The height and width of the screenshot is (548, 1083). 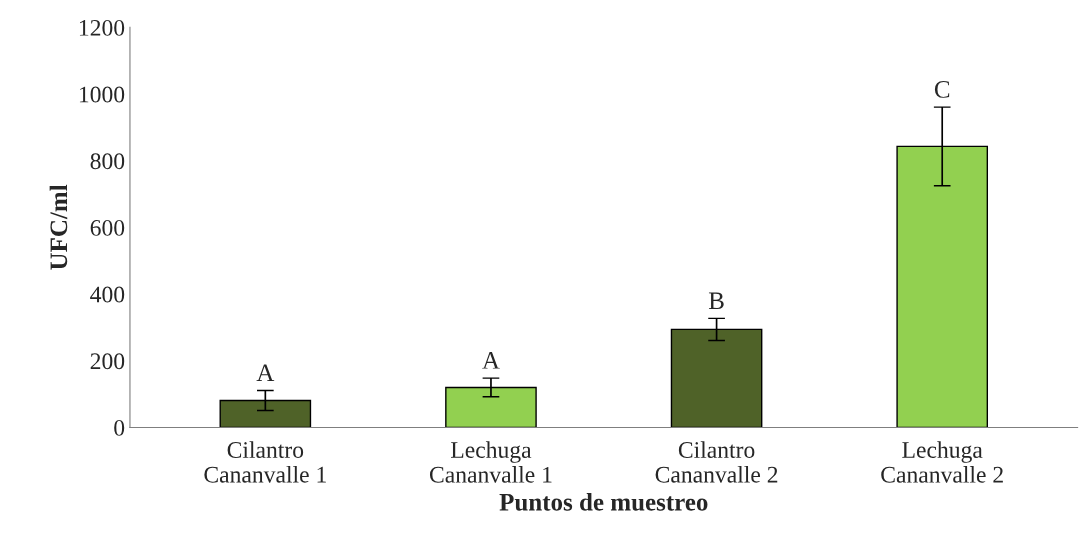 What do you see at coordinates (107, 227) in the screenshot?
I see `y-tick-label: 600` at bounding box center [107, 227].